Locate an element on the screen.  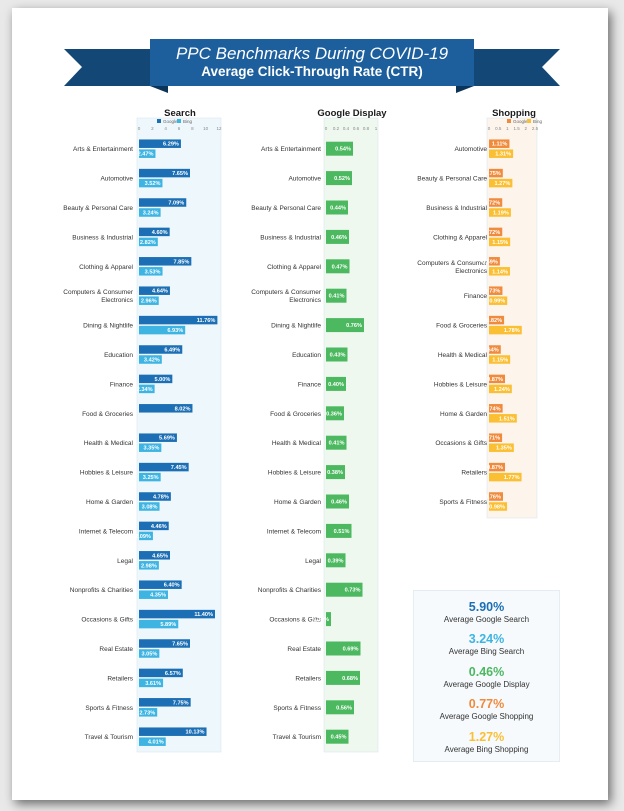
shopping-category-label: Occasions & Gifts is located at coordinates (461, 443).